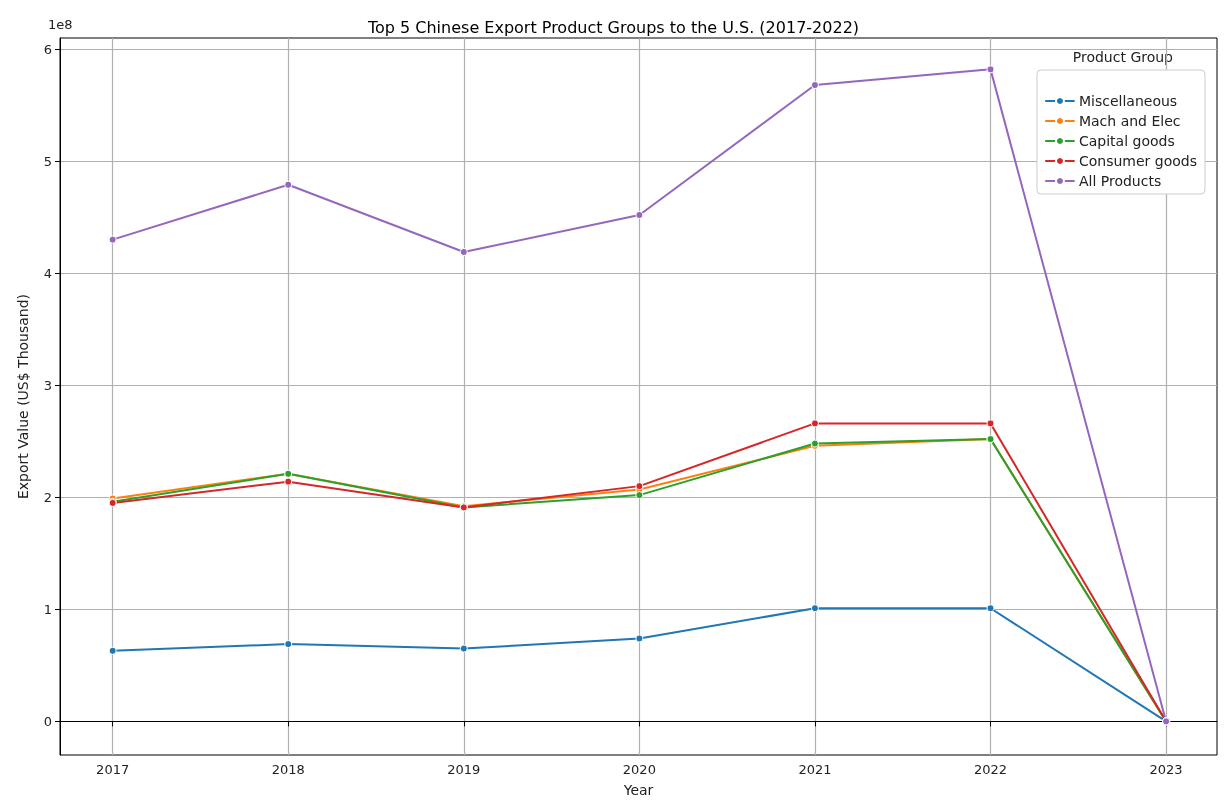 Image resolution: width=1227 pixels, height=810 pixels. I want to click on x-tick-label: 2017, so click(113, 769).